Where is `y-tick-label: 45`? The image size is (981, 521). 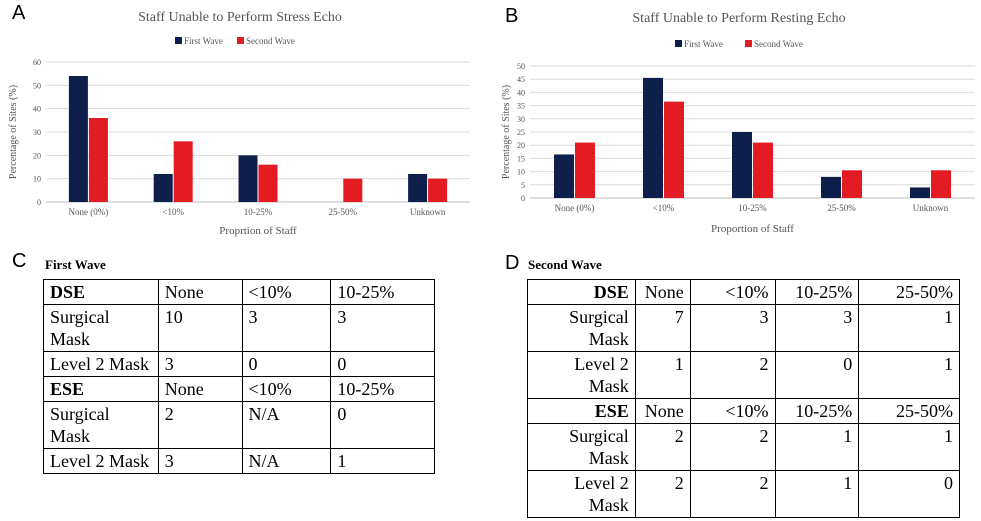
y-tick-label: 45 is located at coordinates (521, 79).